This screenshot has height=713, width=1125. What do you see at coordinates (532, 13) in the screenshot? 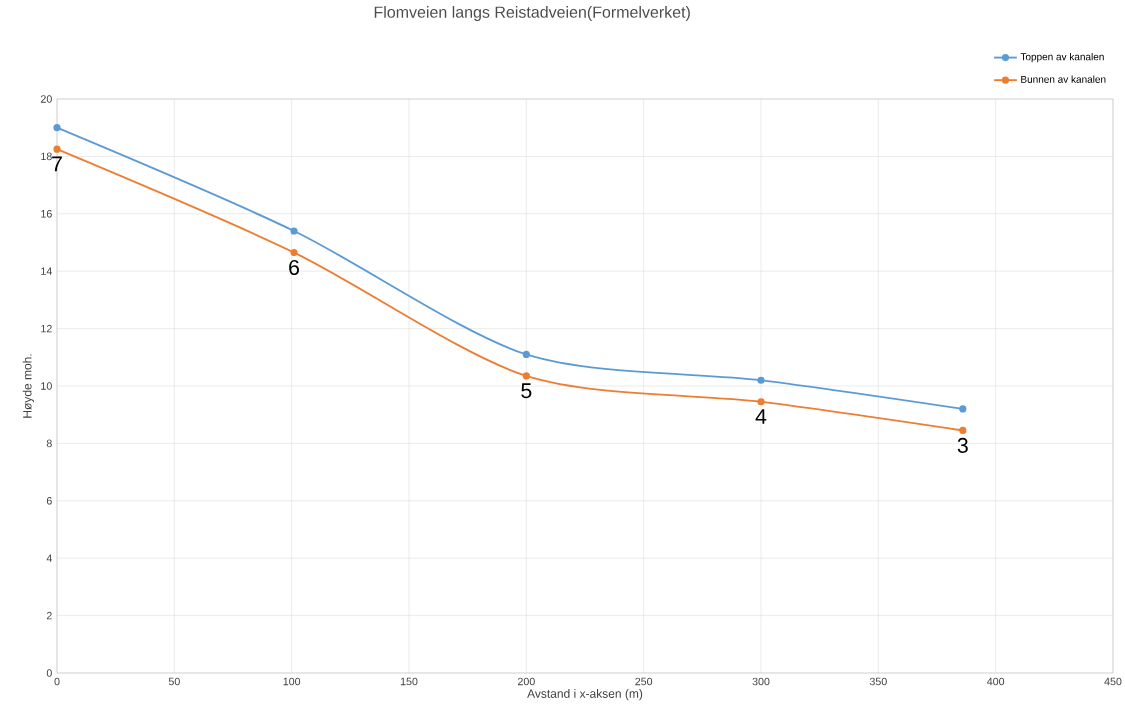
I see `chart-title: Flomveien langs Reistadveien(Formelverket)` at bounding box center [532, 13].